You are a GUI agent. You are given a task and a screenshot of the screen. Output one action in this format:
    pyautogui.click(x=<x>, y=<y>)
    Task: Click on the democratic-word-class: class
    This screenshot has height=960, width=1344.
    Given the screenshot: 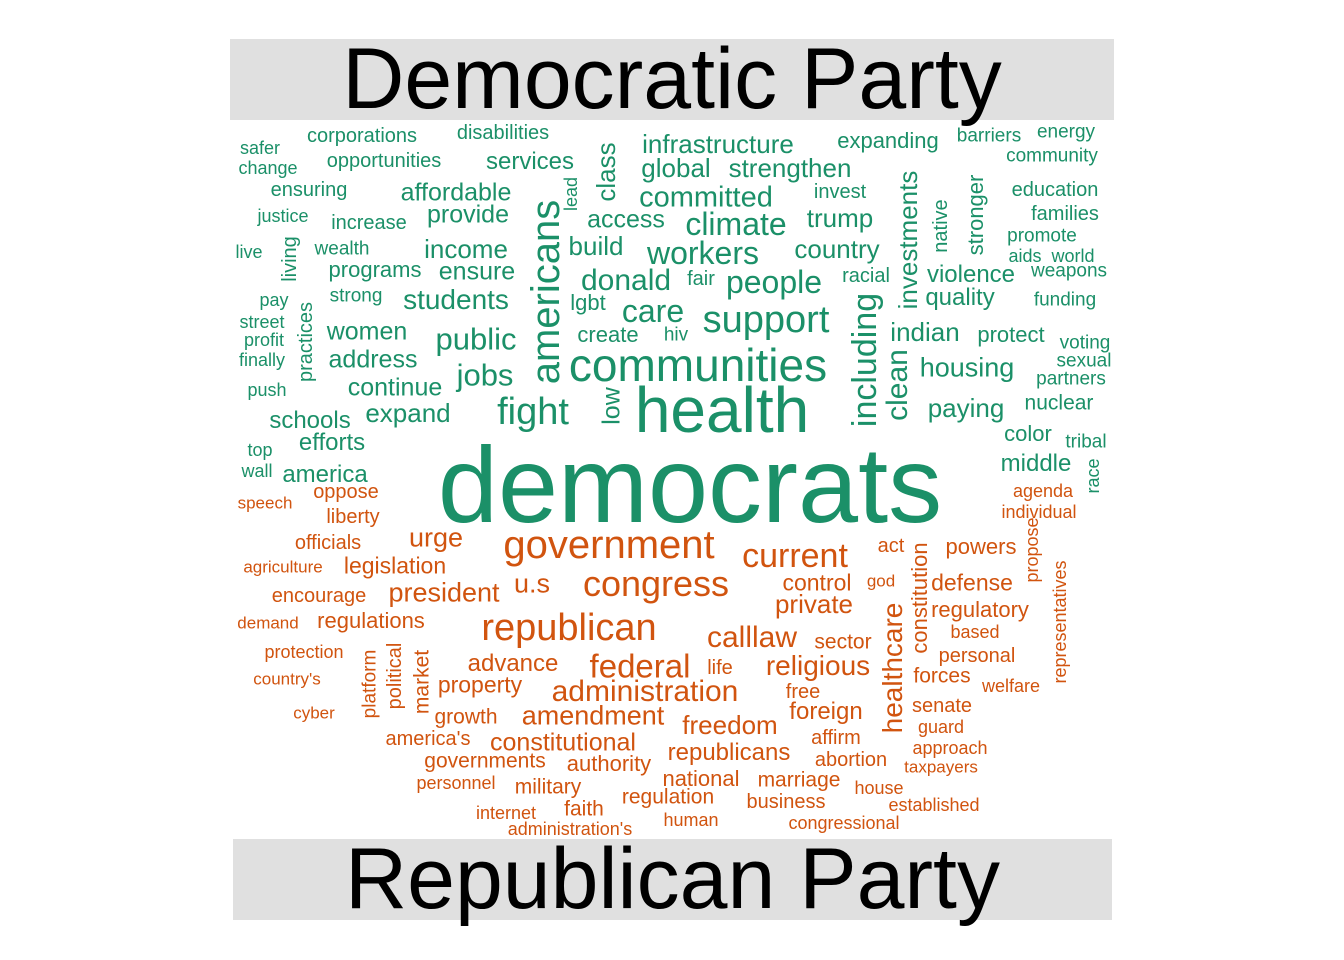 What is the action you would take?
    pyautogui.click(x=606, y=172)
    